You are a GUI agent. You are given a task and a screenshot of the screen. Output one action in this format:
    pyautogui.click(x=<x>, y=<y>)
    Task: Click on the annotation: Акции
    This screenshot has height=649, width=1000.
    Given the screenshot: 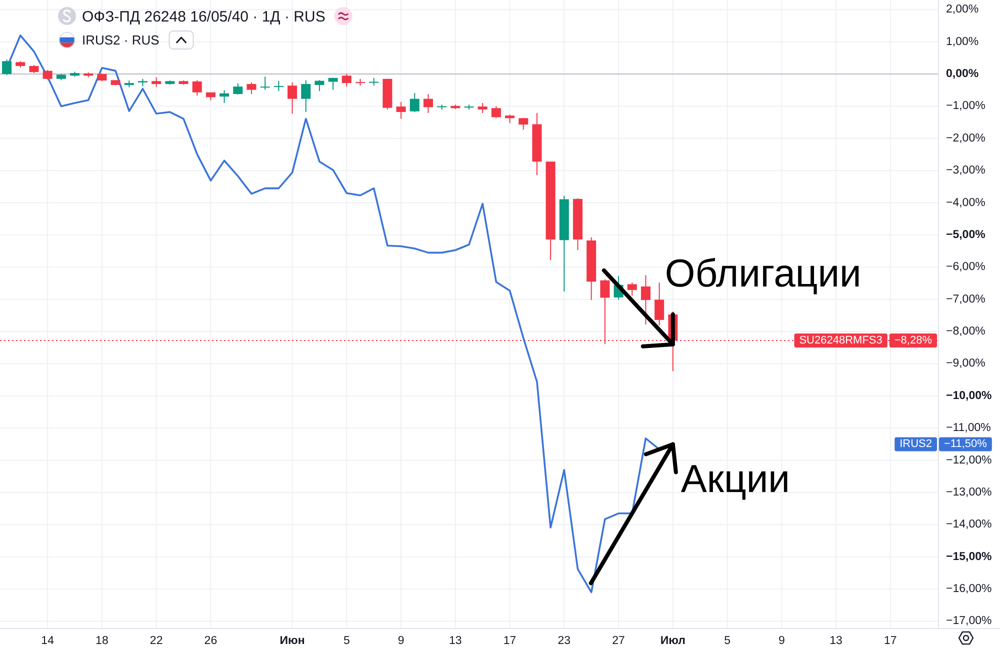 What is the action you would take?
    pyautogui.click(x=735, y=480)
    